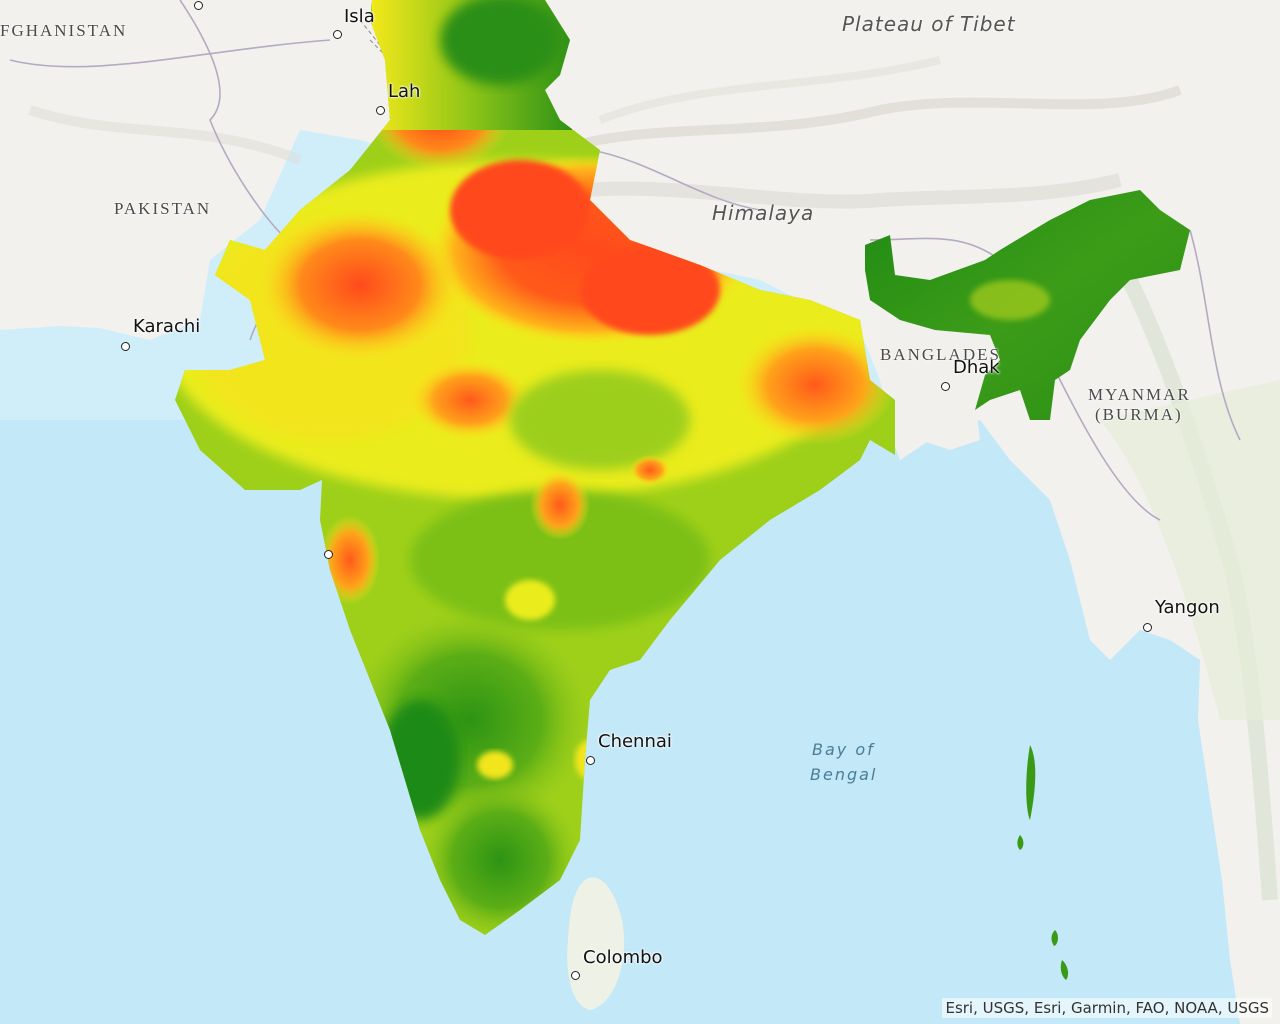  What do you see at coordinates (328, 554) in the screenshot?
I see `city-marker-mumbai` at bounding box center [328, 554].